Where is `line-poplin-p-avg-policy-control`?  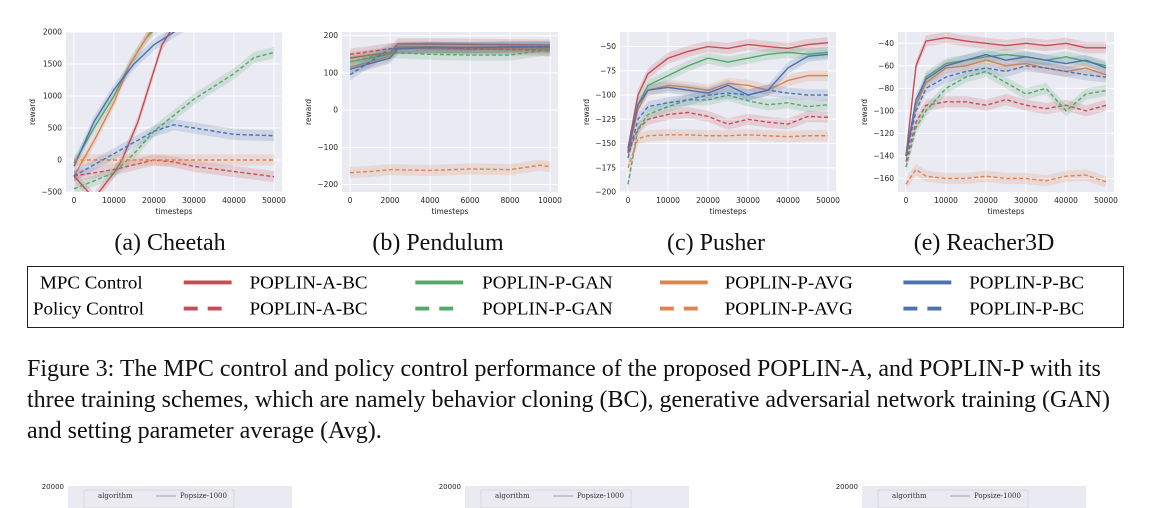 line-poplin-p-avg-policy-control is located at coordinates (727, 151).